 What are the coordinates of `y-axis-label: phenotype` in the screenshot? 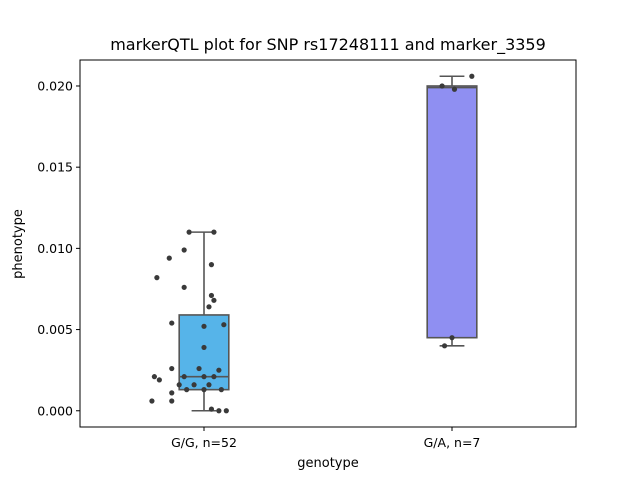 It's located at (18, 244).